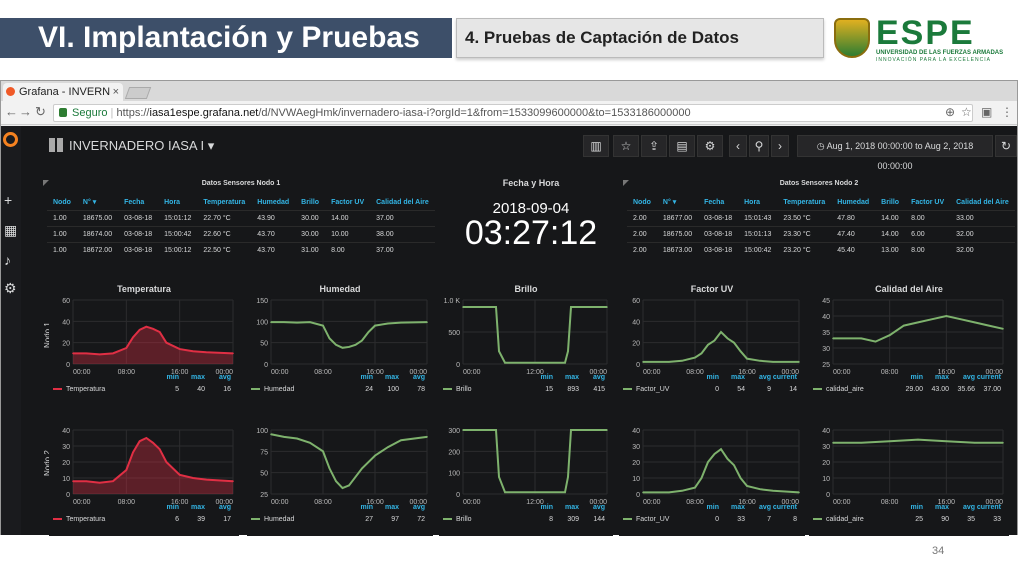 The image size is (1024, 576). What do you see at coordinates (10, 288) in the screenshot?
I see `gear-icon: ⚙` at bounding box center [10, 288].